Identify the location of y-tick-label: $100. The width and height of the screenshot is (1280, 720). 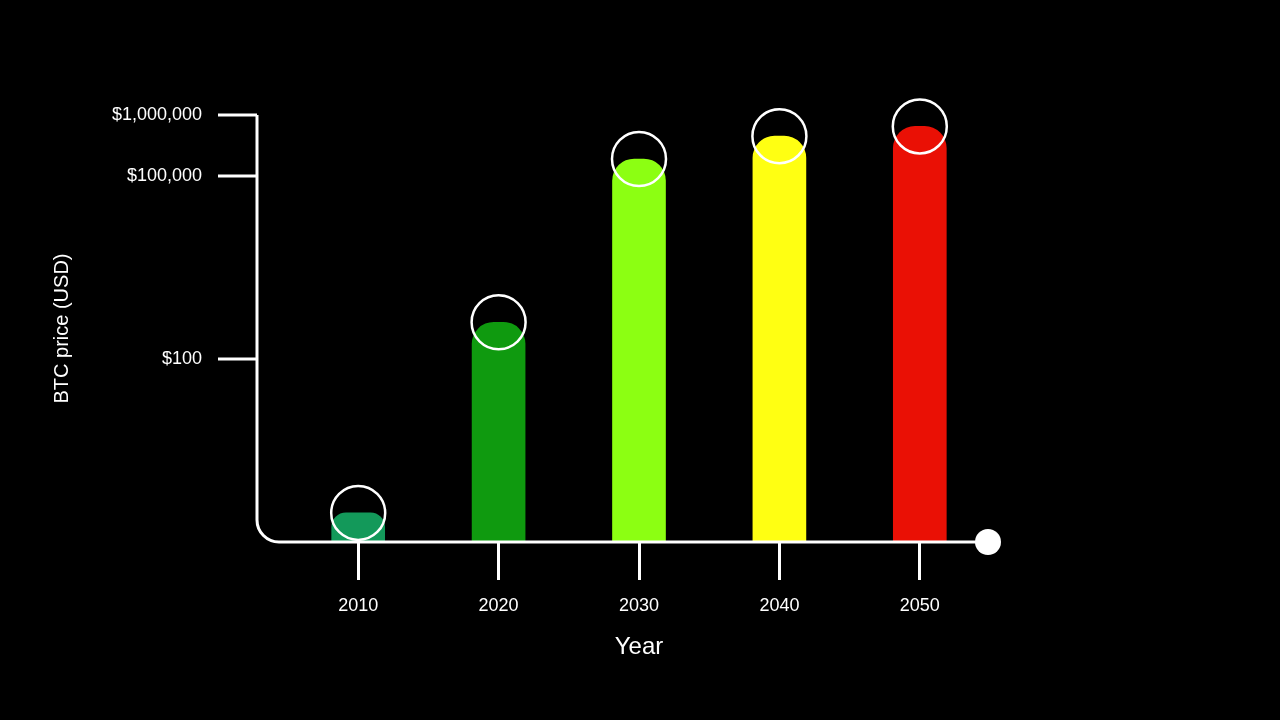
(181, 357).